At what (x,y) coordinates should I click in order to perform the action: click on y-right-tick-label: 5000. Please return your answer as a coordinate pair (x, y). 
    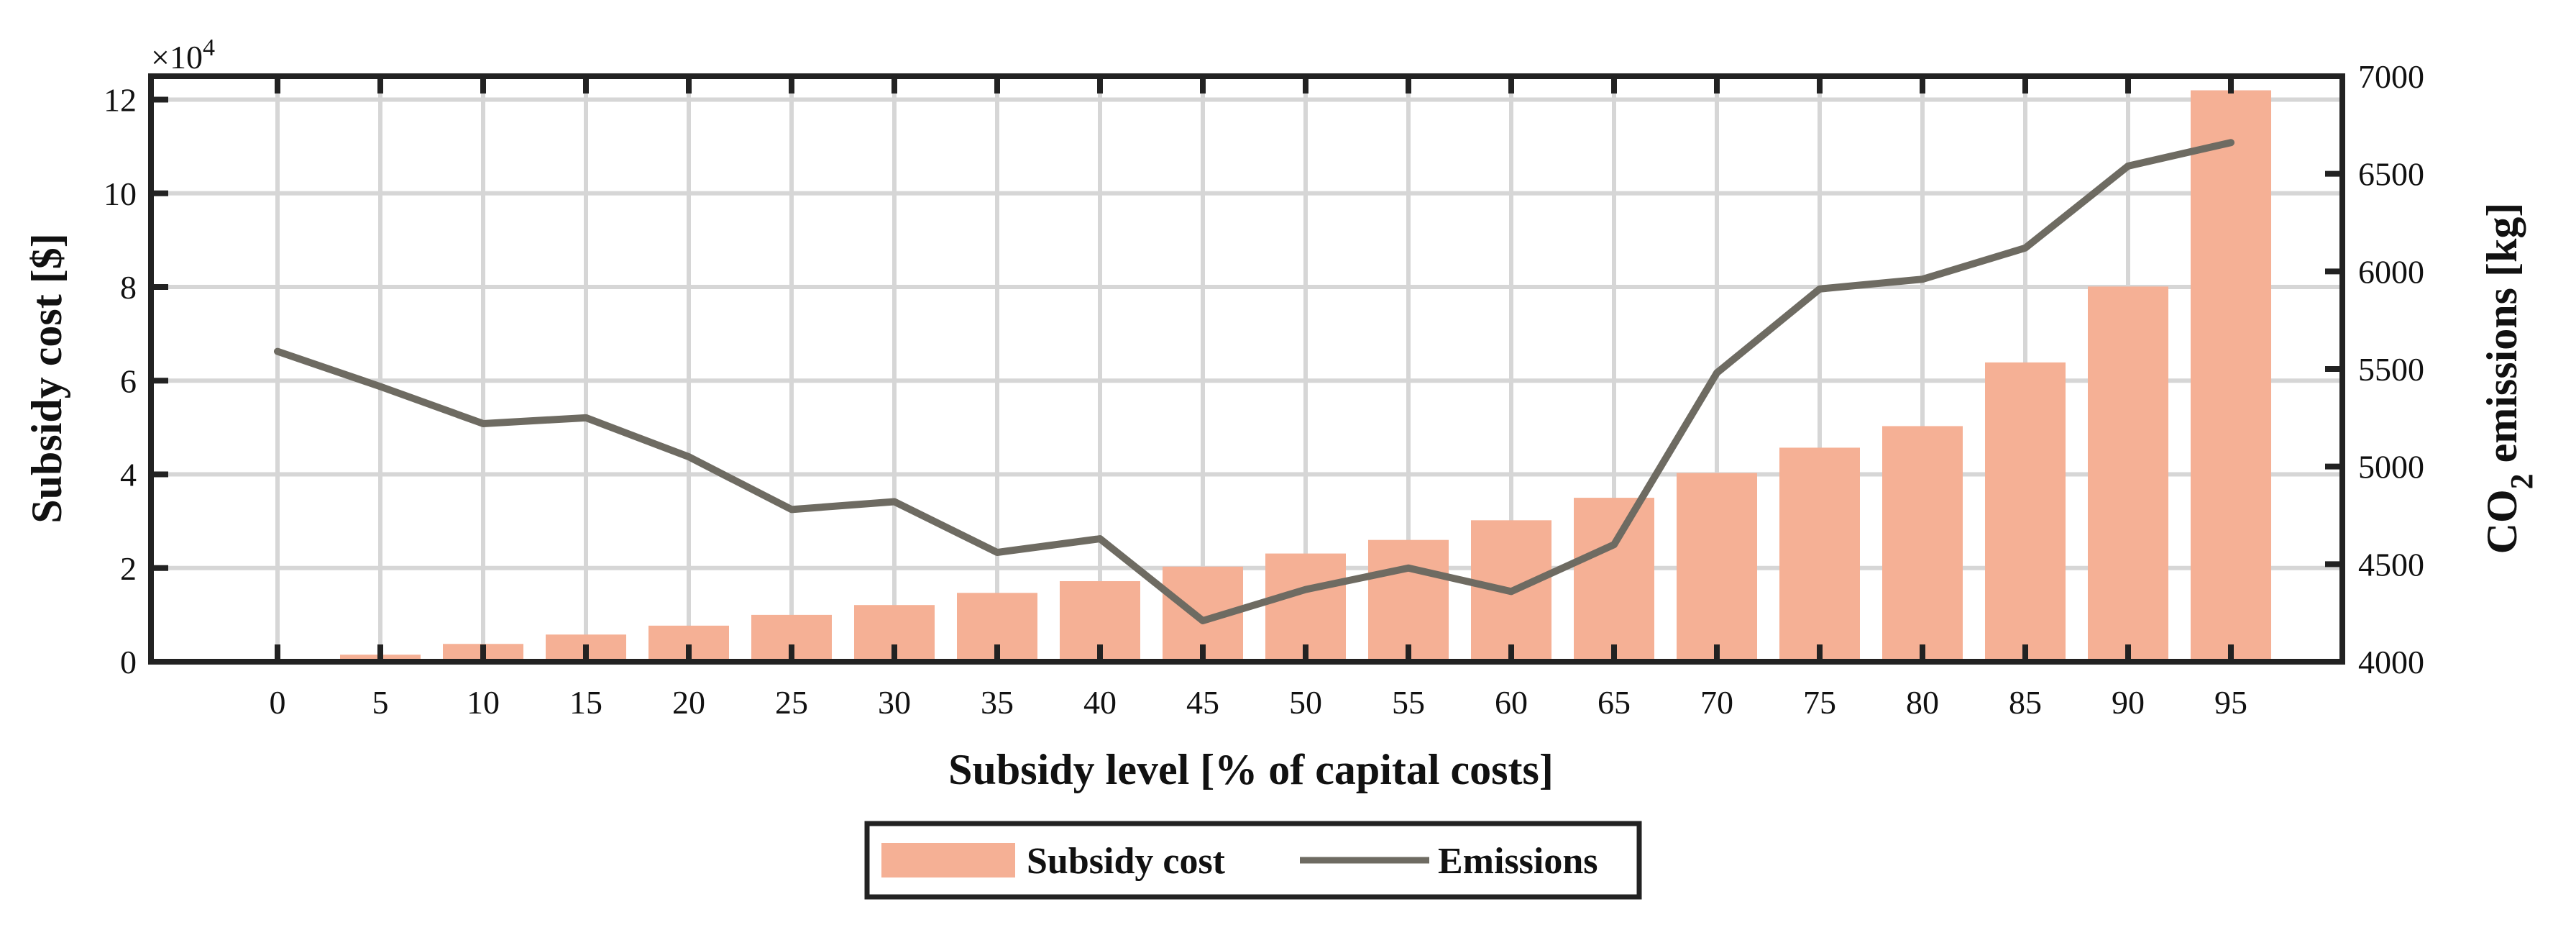
    Looking at the image, I should click on (2391, 467).